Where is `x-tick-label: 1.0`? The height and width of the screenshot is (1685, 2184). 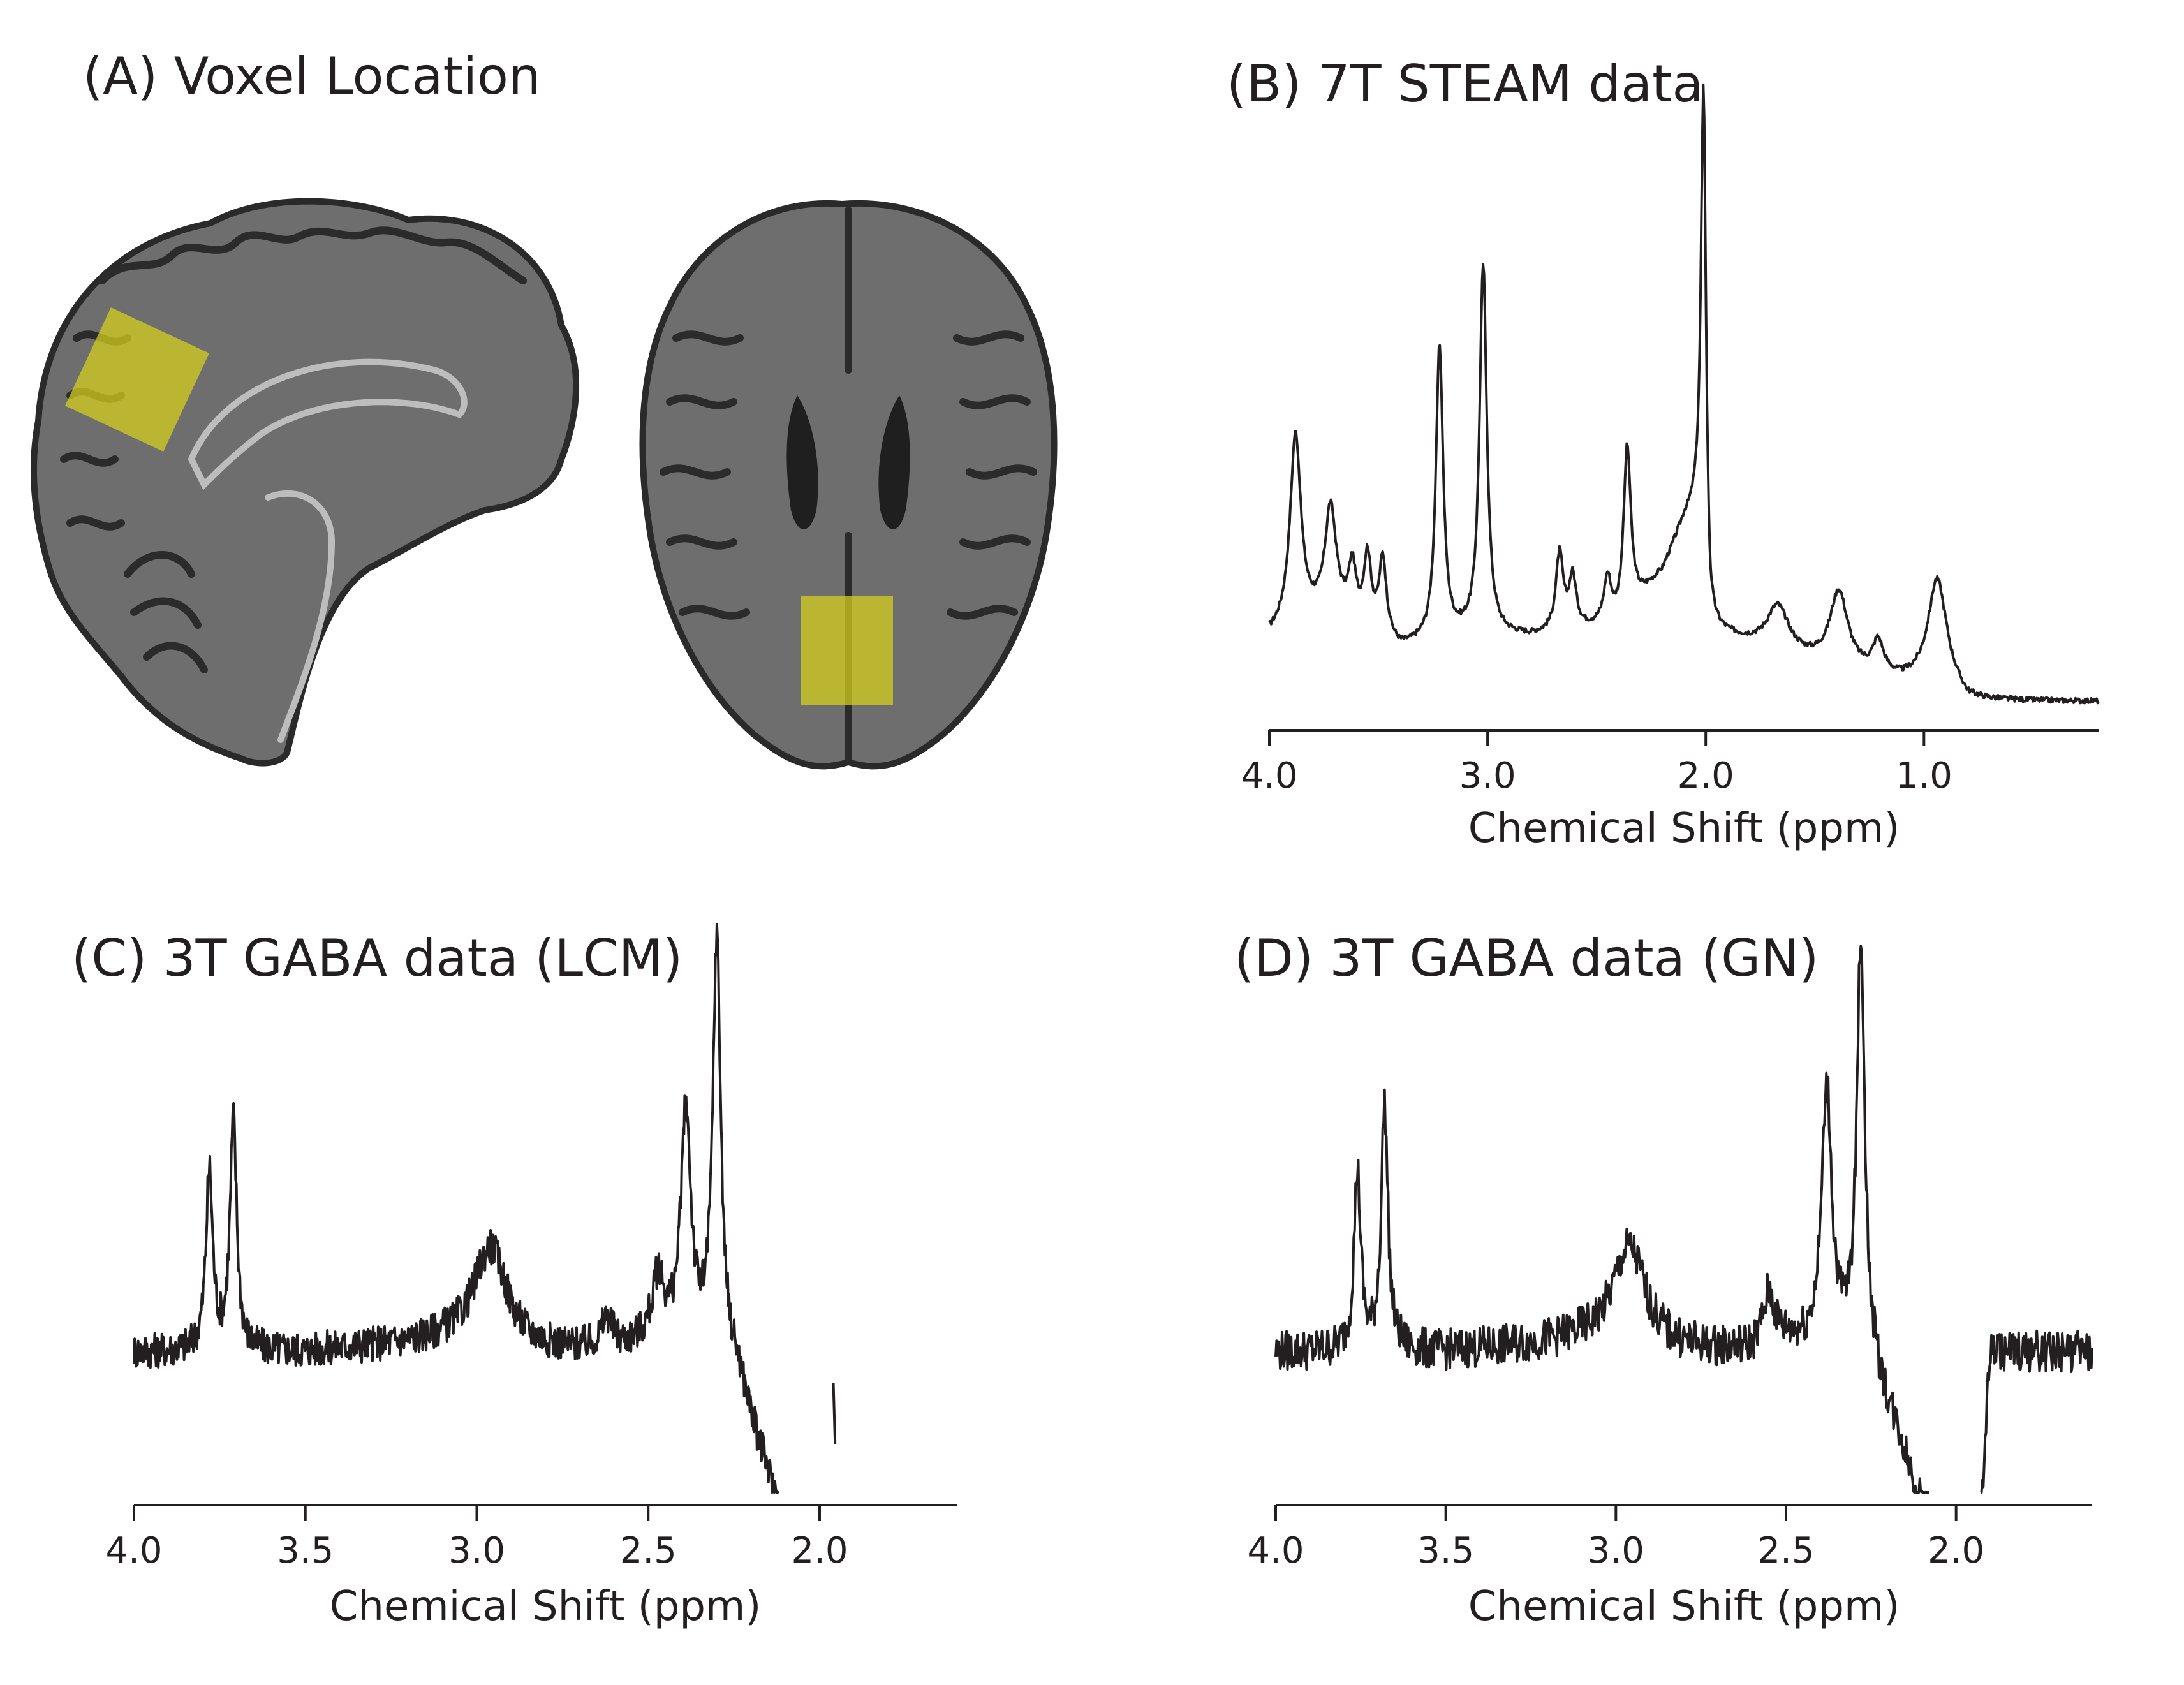 x-tick-label: 1.0 is located at coordinates (1924, 776).